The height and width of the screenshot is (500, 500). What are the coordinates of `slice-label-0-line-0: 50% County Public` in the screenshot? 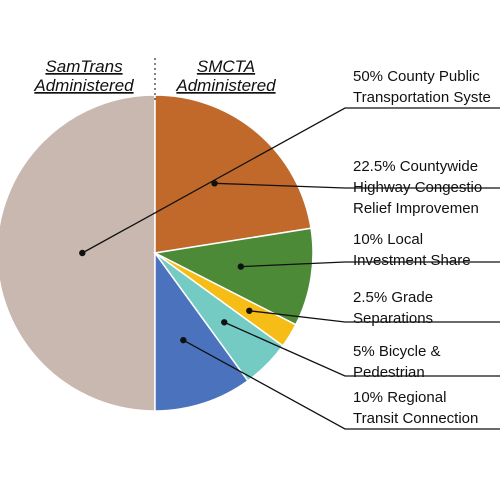 It's located at (416, 76).